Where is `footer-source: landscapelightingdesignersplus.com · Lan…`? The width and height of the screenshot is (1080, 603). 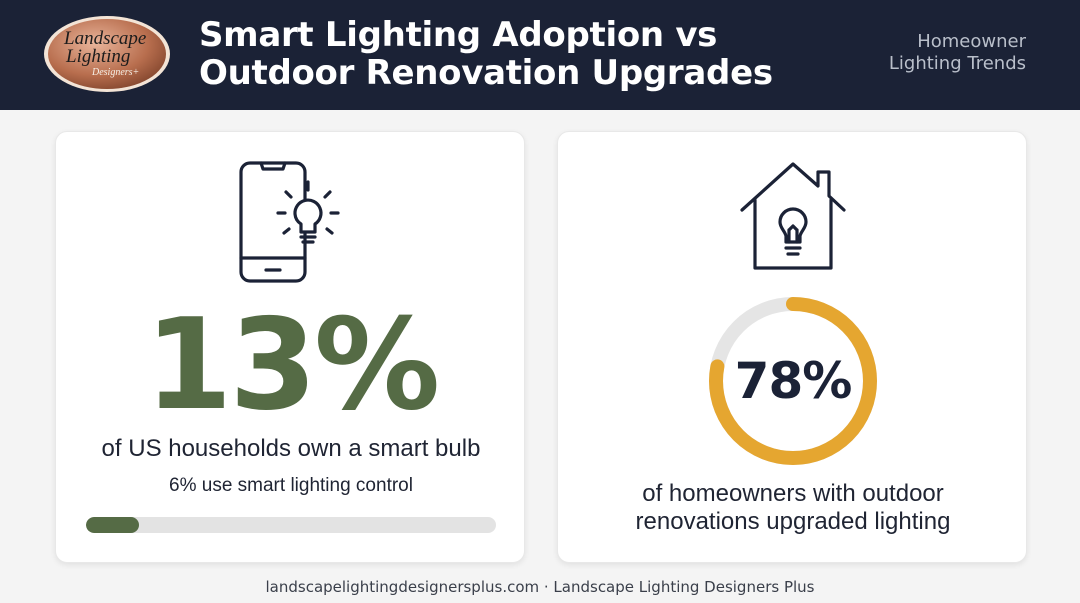
footer-source: landscapelightingdesignersplus.com · Lan… is located at coordinates (540, 587).